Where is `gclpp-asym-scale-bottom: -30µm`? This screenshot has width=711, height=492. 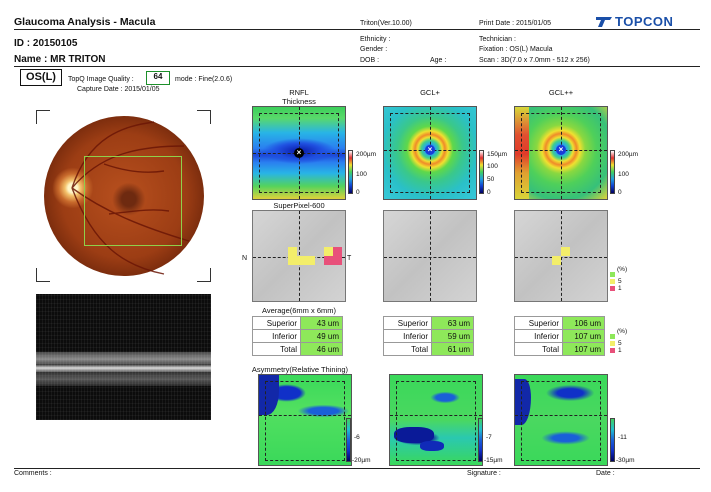
gclpp-asym-scale-bottom: -30µm is located at coordinates (625, 460).